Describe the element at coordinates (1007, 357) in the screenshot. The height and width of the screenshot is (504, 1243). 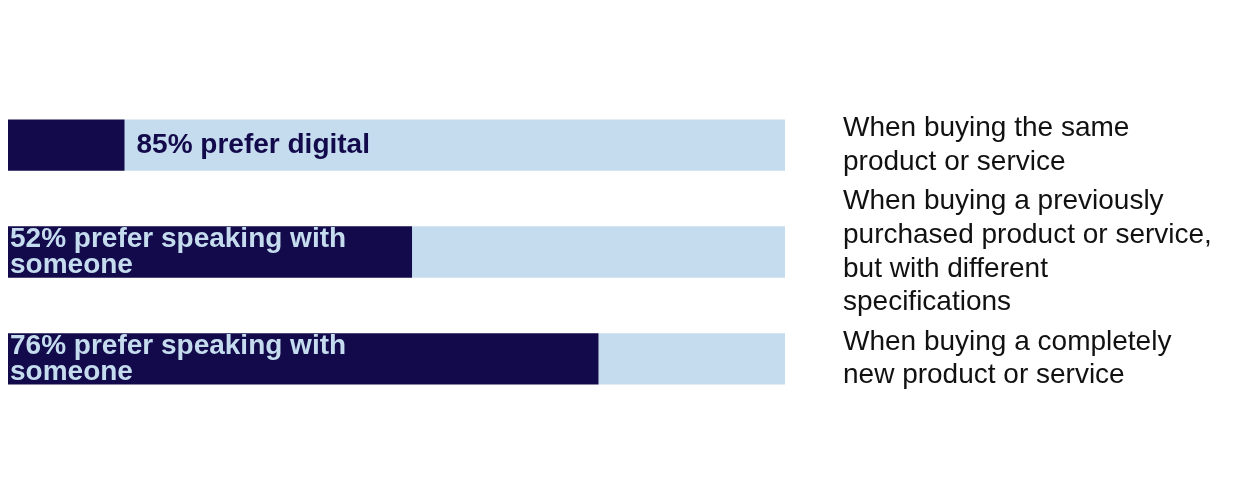
I see `y-tick-label: When buying a completely new product or service` at that location.